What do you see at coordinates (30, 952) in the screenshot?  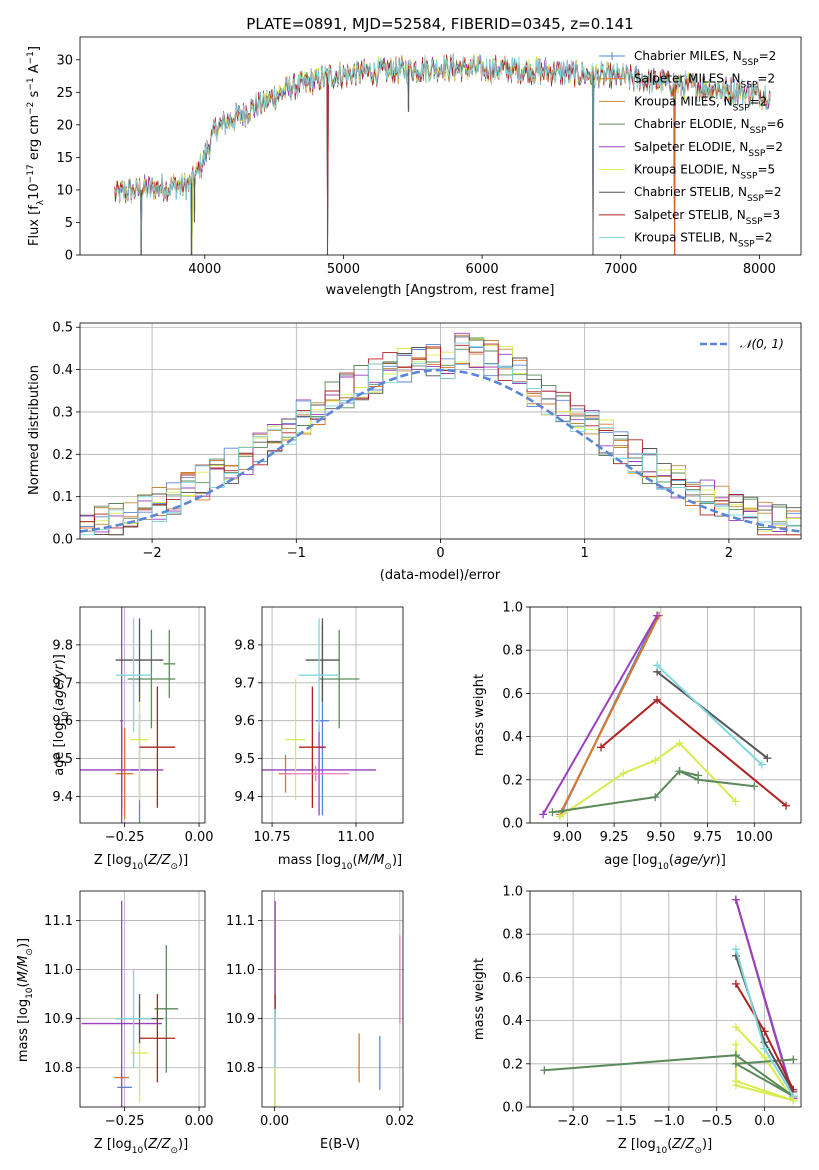 I see `y-axis-label-part: ⊙` at bounding box center [30, 952].